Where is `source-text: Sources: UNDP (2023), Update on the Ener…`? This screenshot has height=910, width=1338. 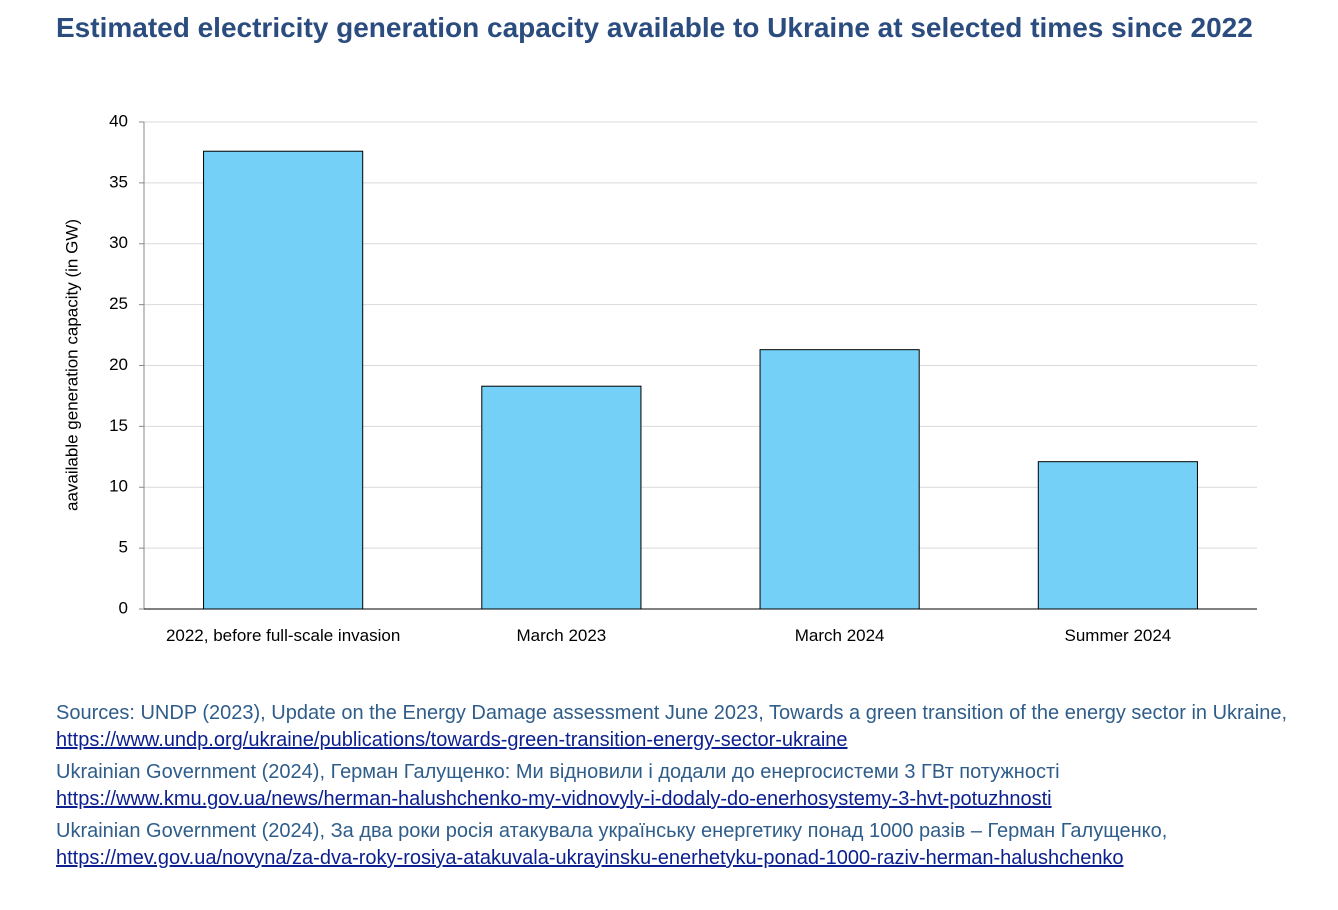
source-text: Sources: UNDP (2023), Update on the Ener… is located at coordinates (672, 713).